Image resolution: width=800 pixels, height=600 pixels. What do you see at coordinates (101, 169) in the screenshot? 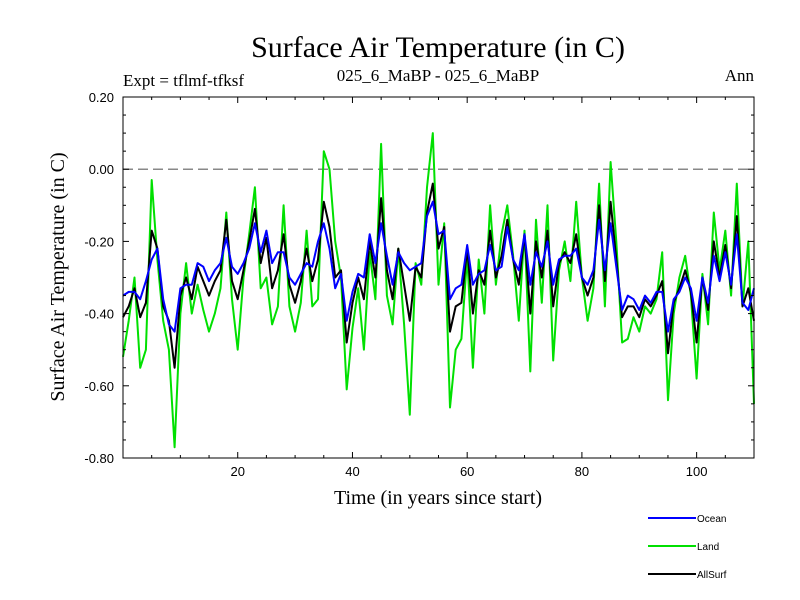
I see `y-tick-label: 0.00` at bounding box center [101, 169].